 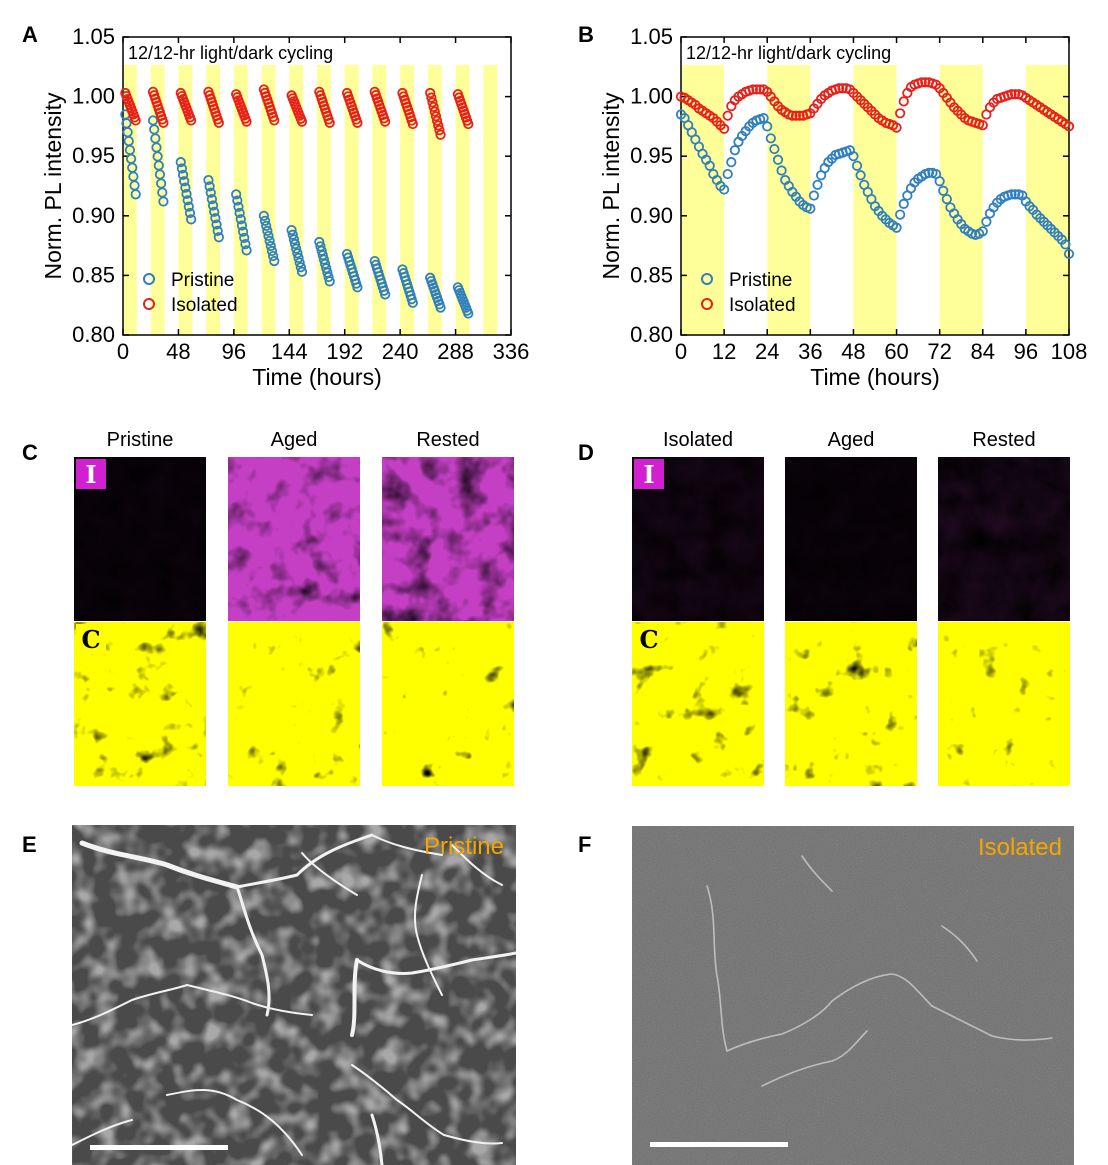 What do you see at coordinates (879, 971) in the screenshot?
I see `sem-isolated-cracks` at bounding box center [879, 971].